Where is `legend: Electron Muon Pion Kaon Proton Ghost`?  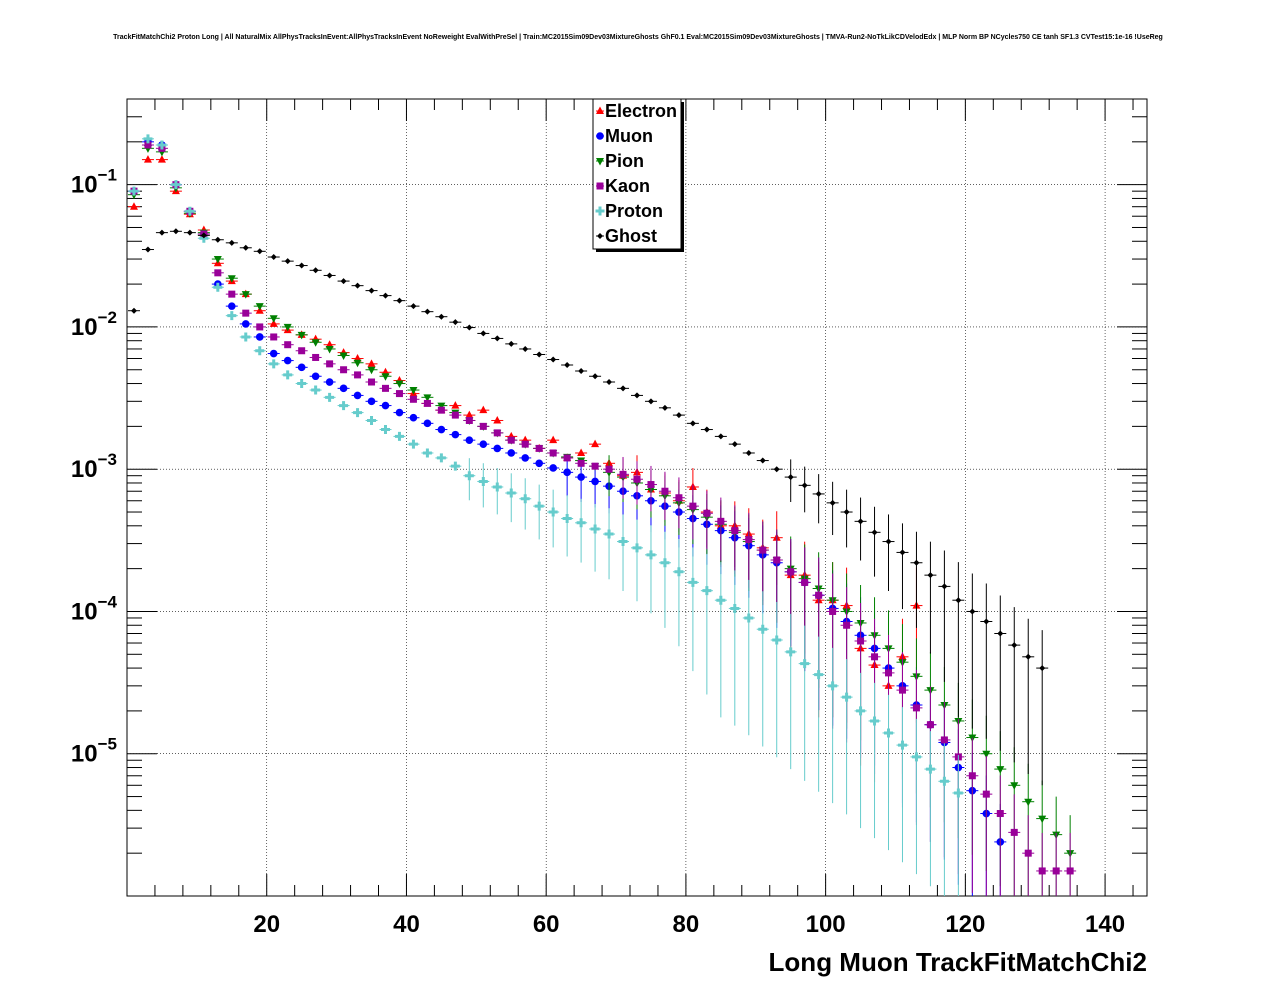
legend: Electron Muon Pion Kaon Proton Ghost is located at coordinates (638, 175).